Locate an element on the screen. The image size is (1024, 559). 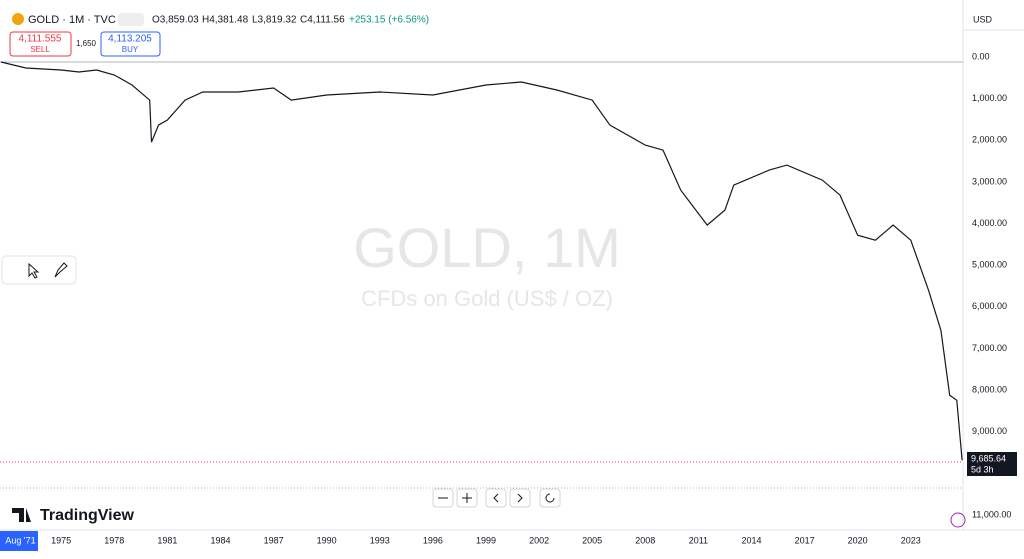
currency: USD is located at coordinates (983, 19).